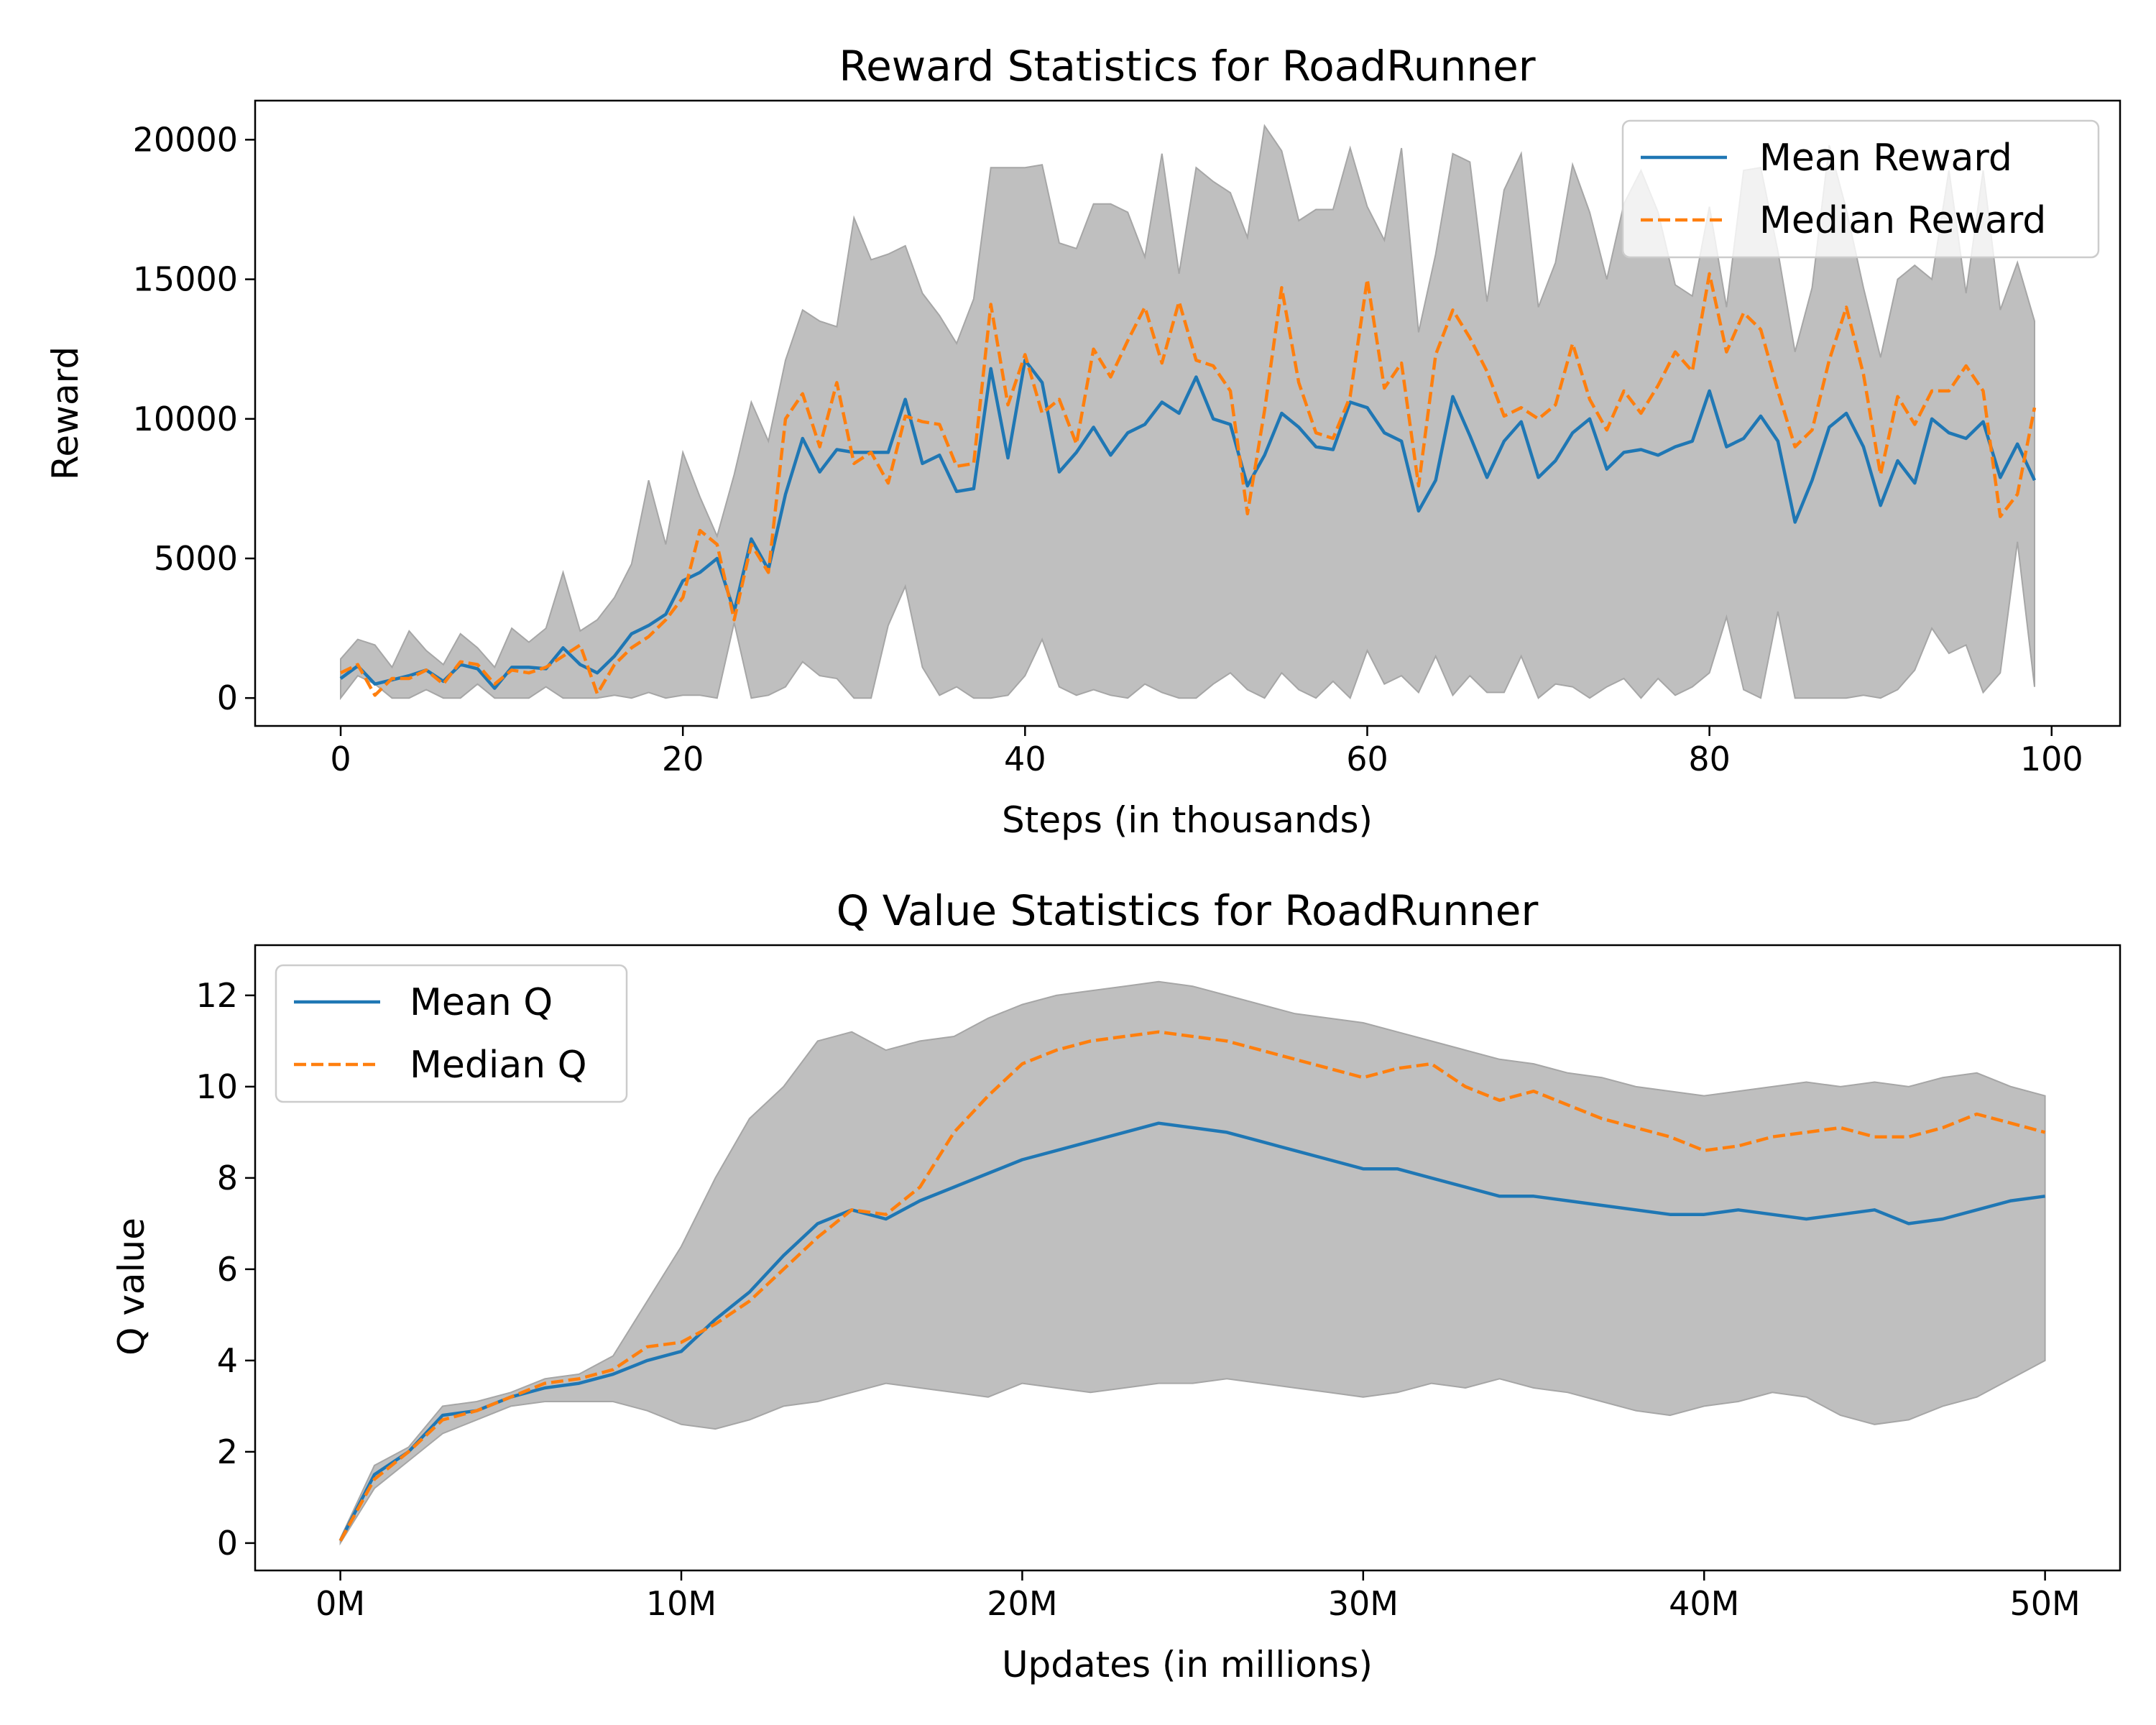 Image resolution: width=2156 pixels, height=1725 pixels. I want to click on reward-y-tick-label: 15000, so click(185, 279).